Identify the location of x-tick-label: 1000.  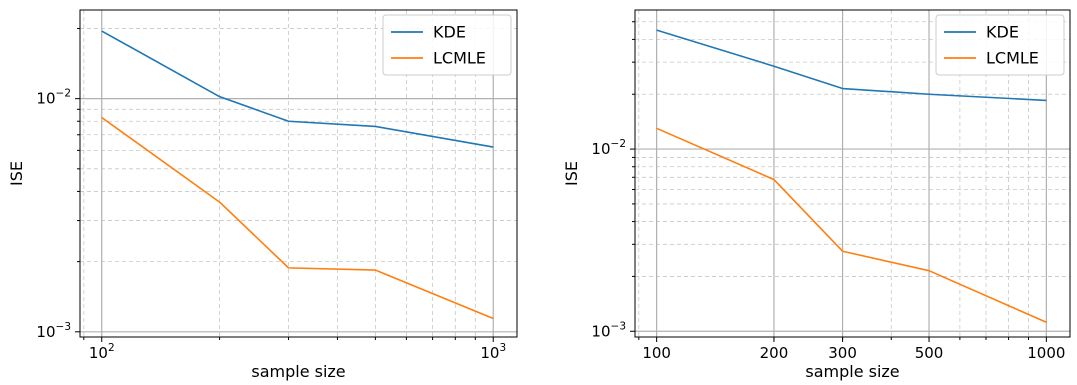
(1046, 353).